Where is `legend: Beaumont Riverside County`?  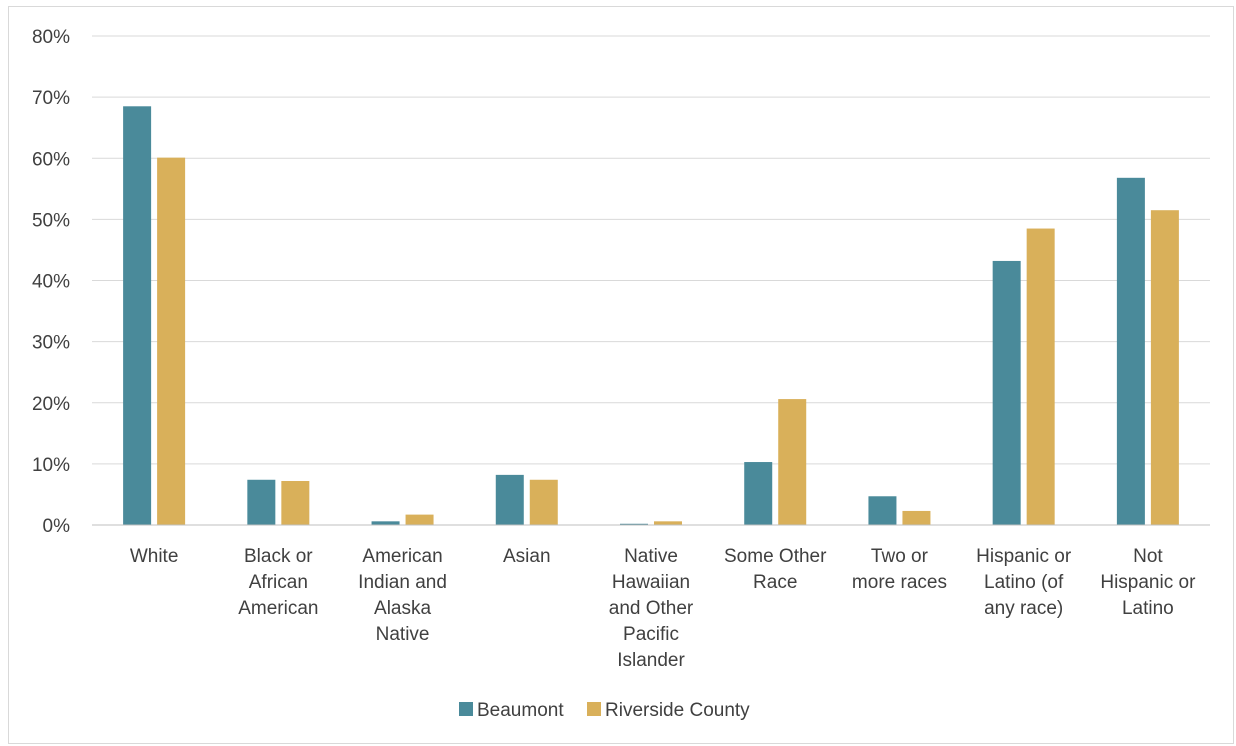 legend: Beaumont Riverside County is located at coordinates (604, 710).